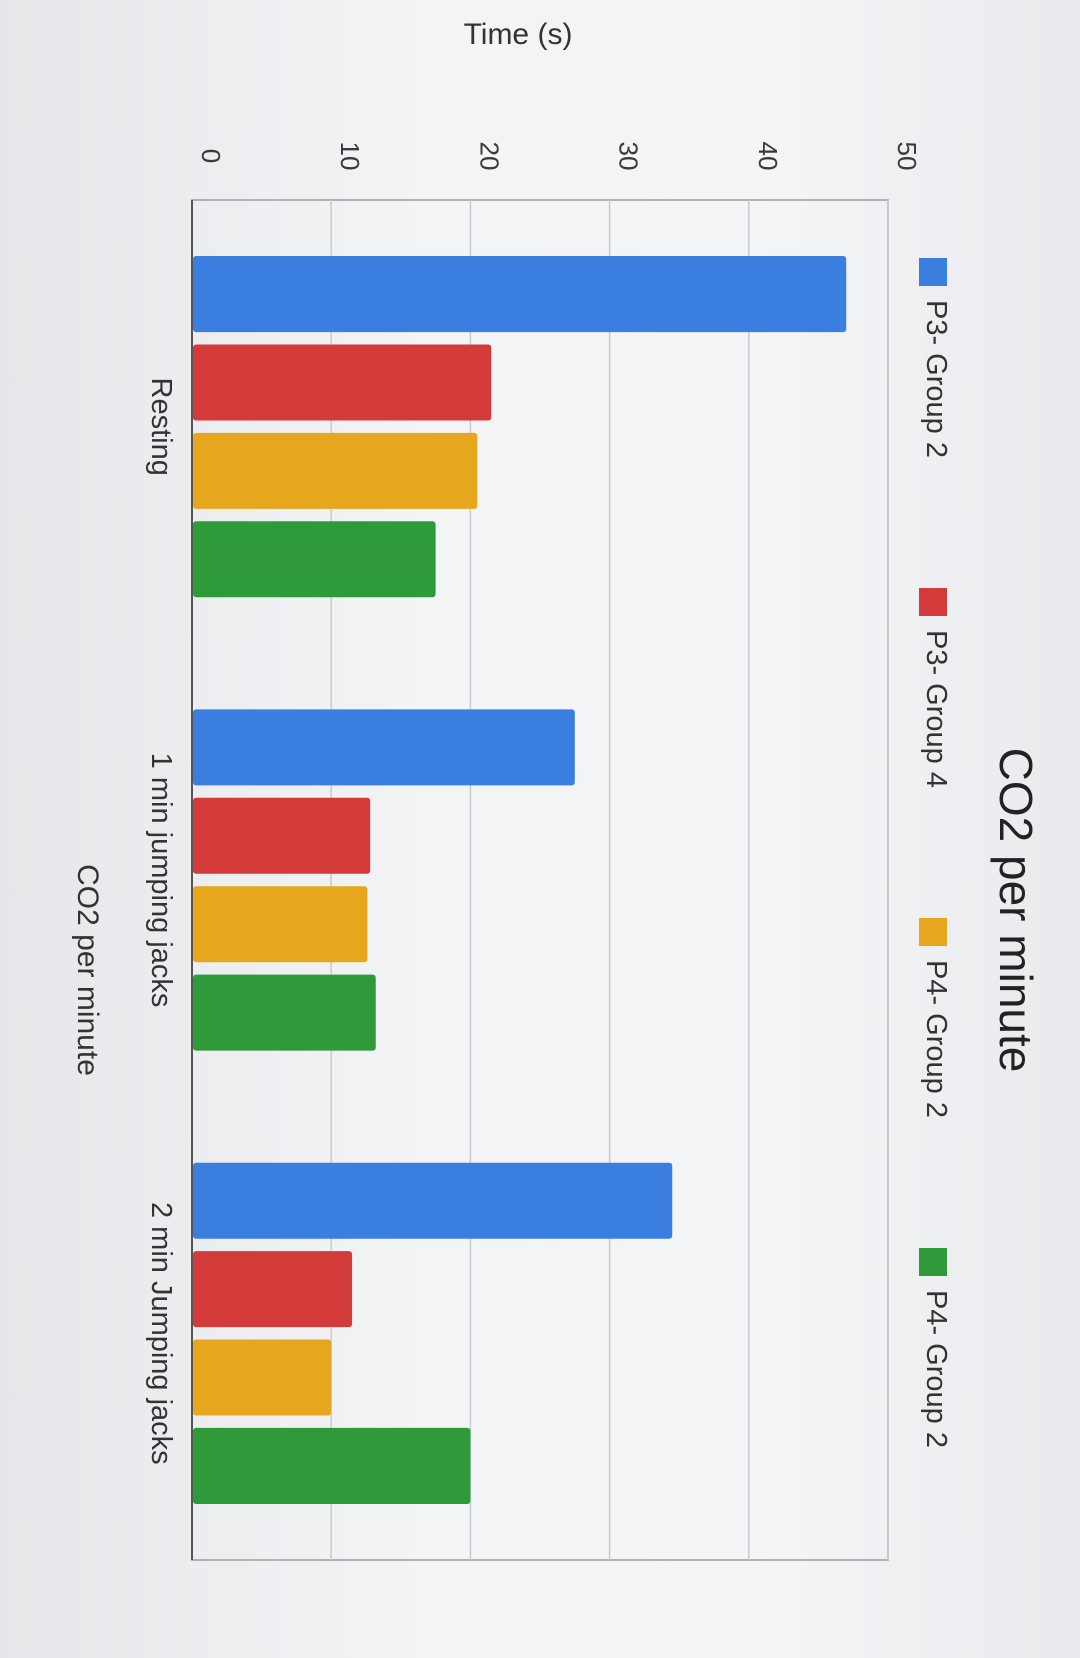  Describe the element at coordinates (350, 156) in the screenshot. I see `y-tick-label: 10` at that location.